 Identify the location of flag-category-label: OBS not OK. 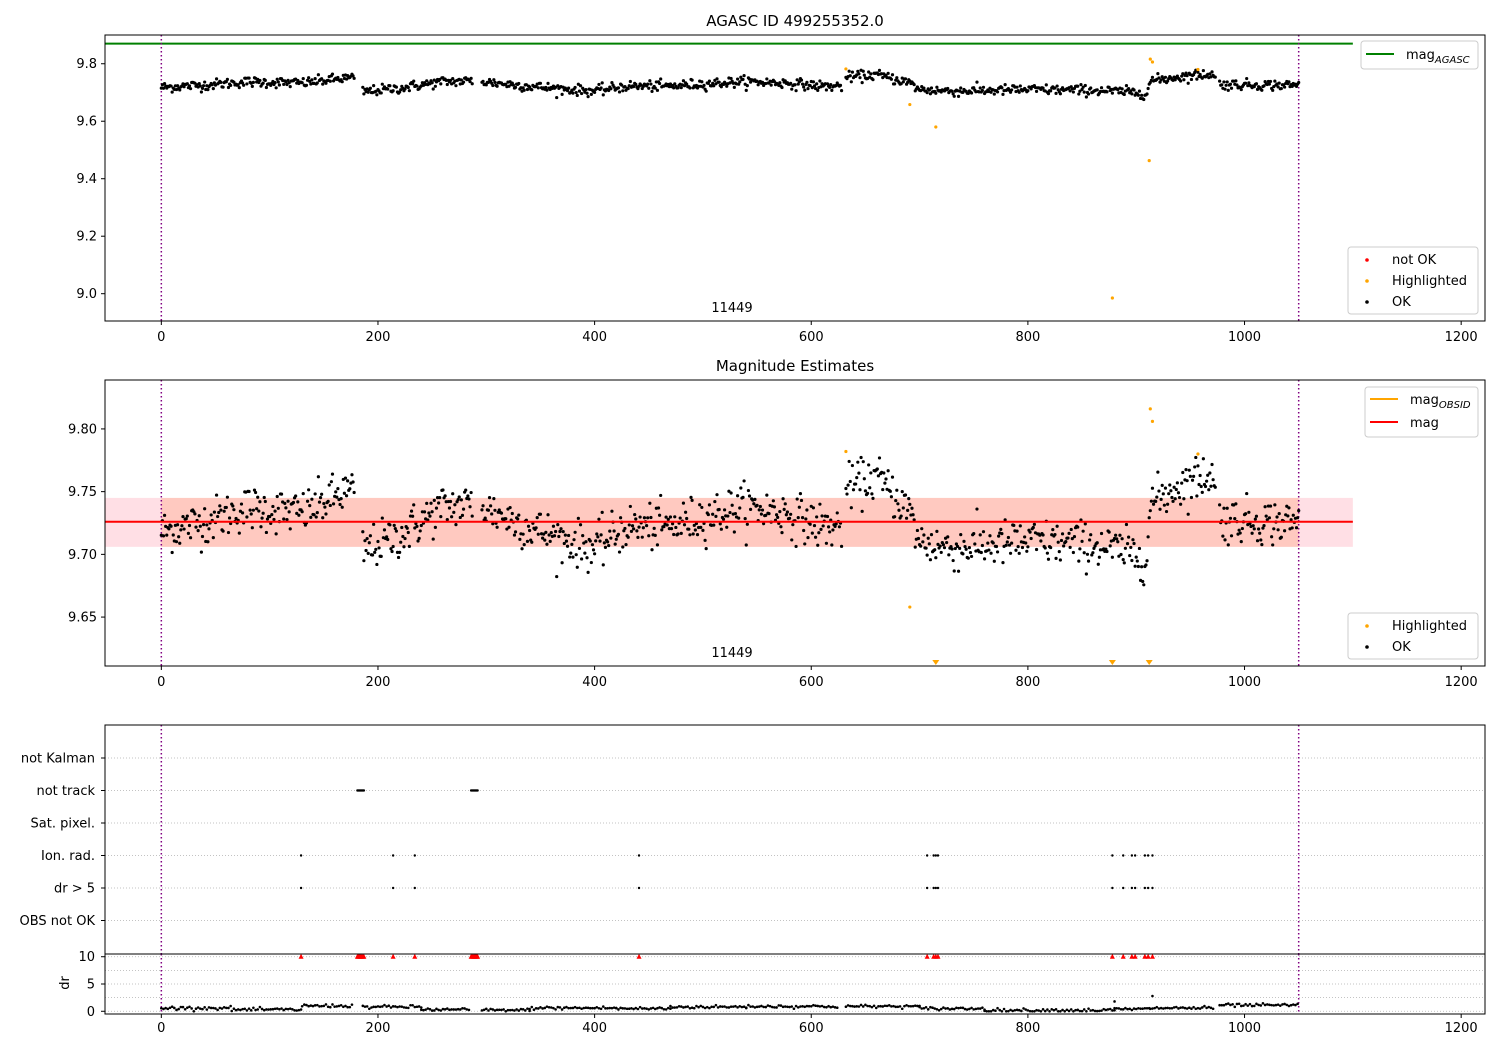
(58, 921).